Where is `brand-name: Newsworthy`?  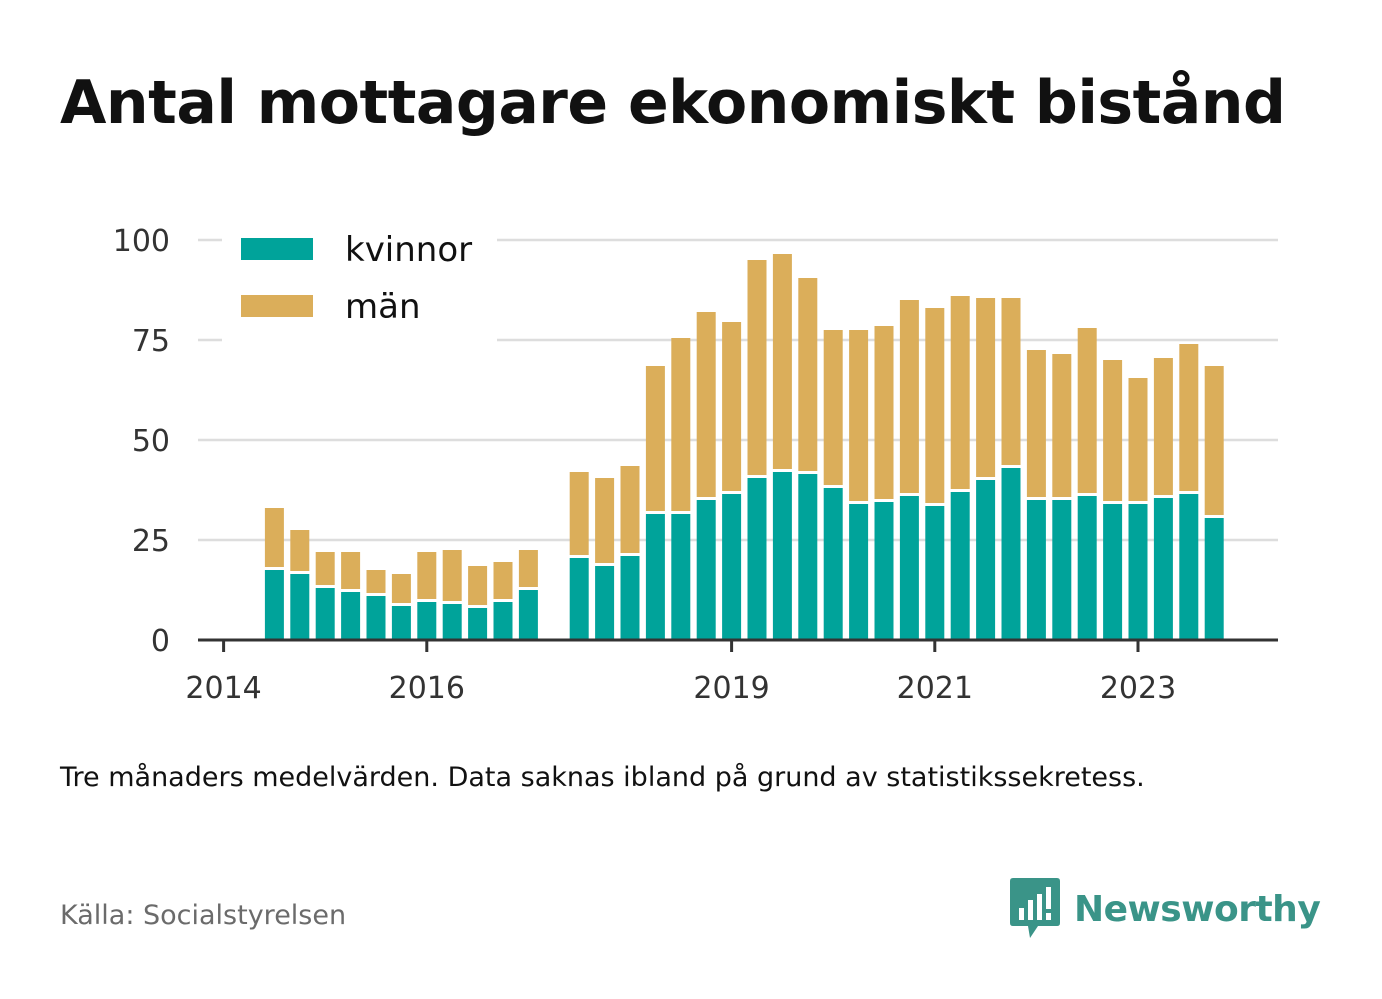
brand-name: Newsworthy is located at coordinates (1197, 909).